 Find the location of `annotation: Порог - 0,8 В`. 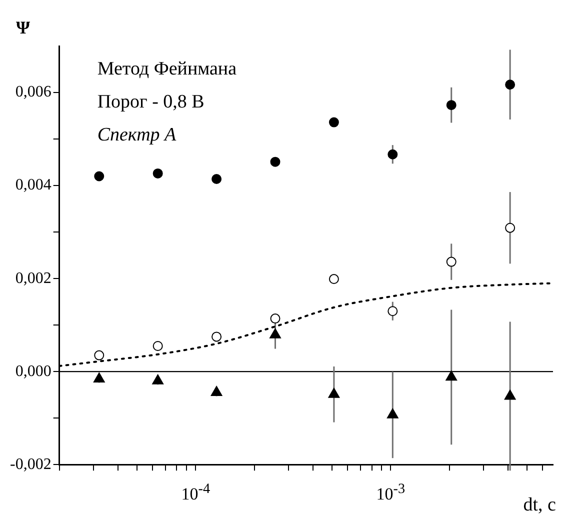

annotation: Порог - 0,8 В is located at coordinates (150, 101).